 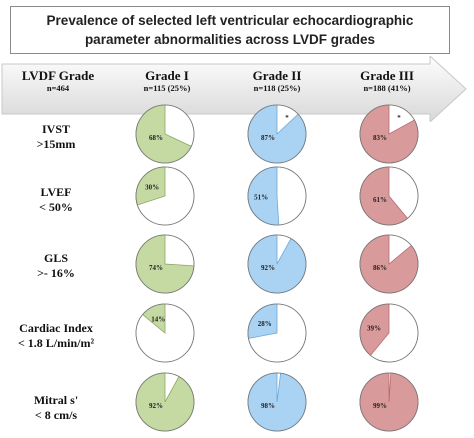 I want to click on pie-value-label: 74%, so click(x=156, y=268).